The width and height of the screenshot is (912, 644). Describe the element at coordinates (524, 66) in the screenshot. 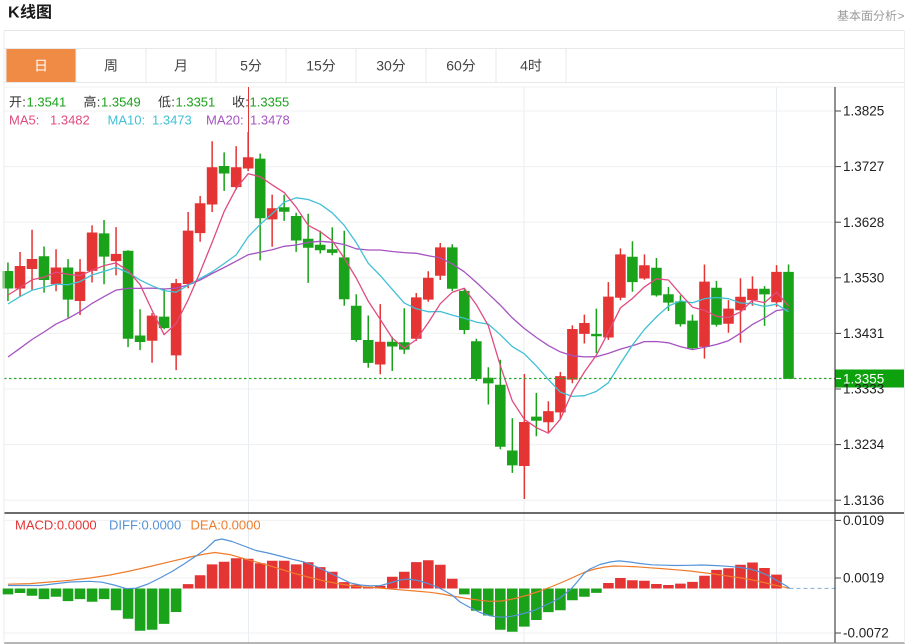

I see `svg-text: 4` at that location.